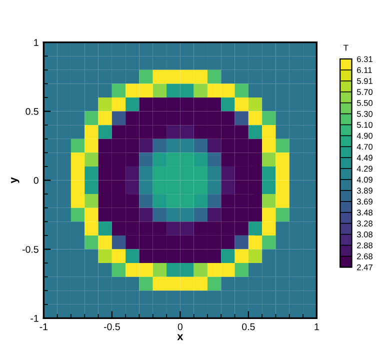 Image resolution: width=390 pixels, height=347 pixels. What do you see at coordinates (364, 191) in the screenshot?
I see `color-bar-label: 3.89` at bounding box center [364, 191].